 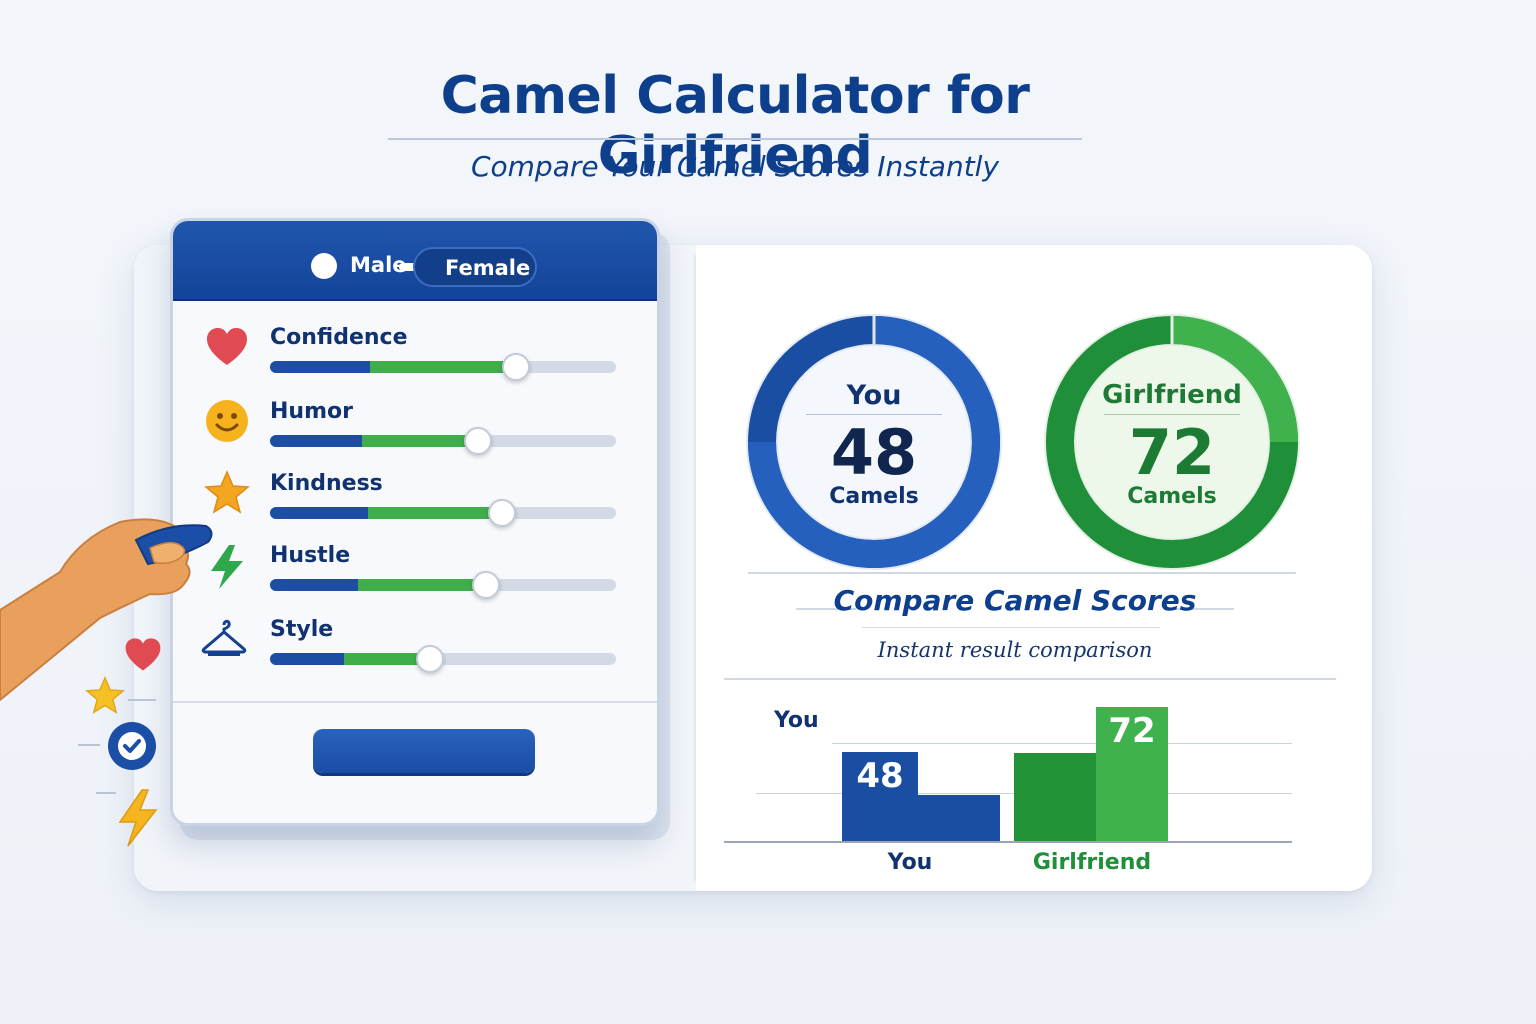 What do you see at coordinates (311, 411) in the screenshot?
I see `slider-label: Humor` at bounding box center [311, 411].